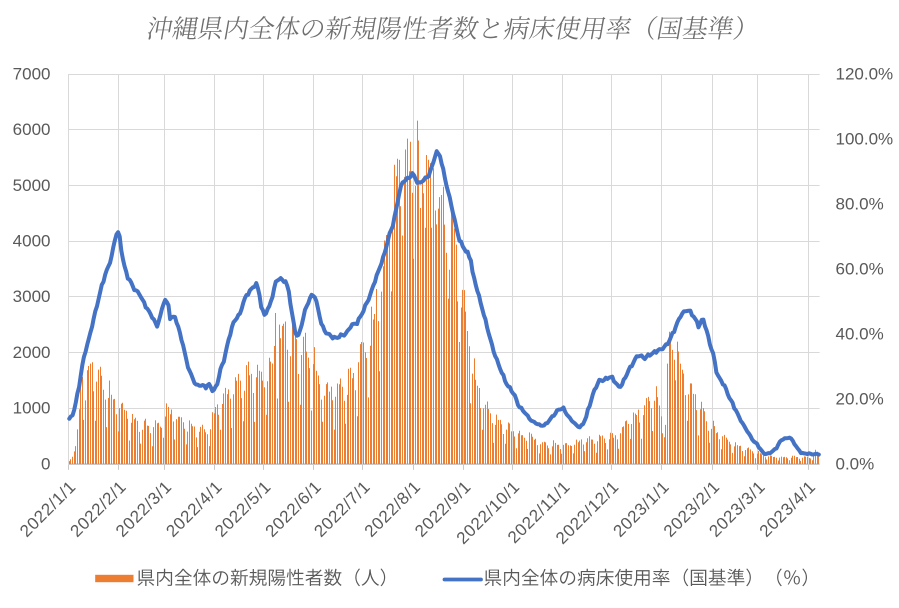 This screenshot has width=899, height=608. What do you see at coordinates (865, 73) in the screenshot?
I see `svg-text: 120.0%` at bounding box center [865, 73].